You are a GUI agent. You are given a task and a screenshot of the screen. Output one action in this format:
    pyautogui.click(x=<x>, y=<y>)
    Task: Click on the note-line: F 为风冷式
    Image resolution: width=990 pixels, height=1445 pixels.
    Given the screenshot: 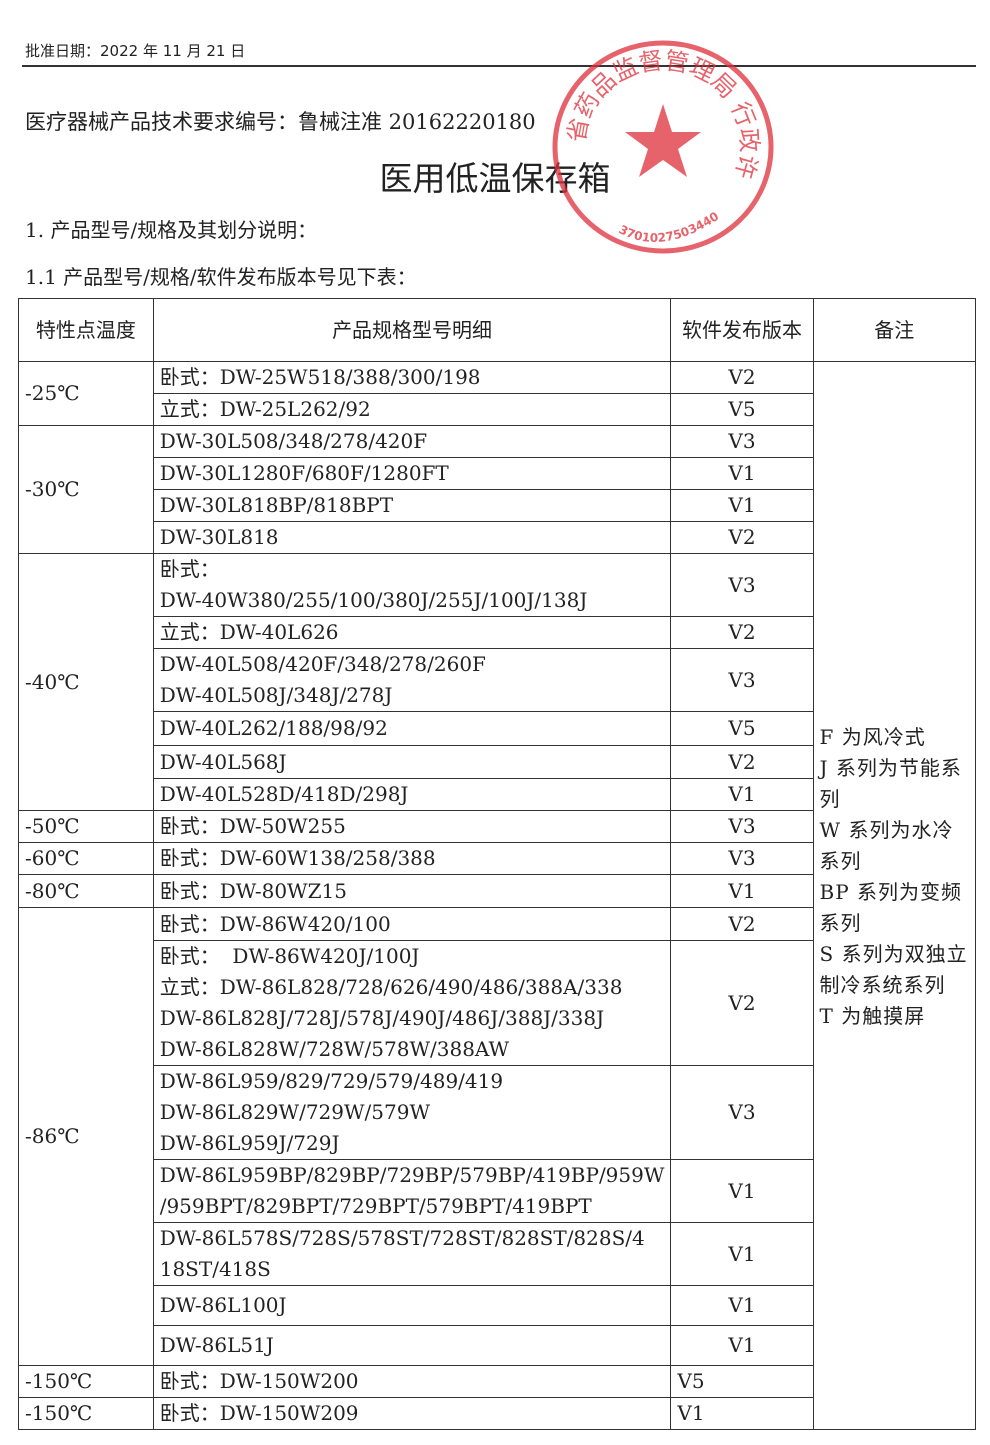 What is the action you would take?
    pyautogui.click(x=872, y=737)
    